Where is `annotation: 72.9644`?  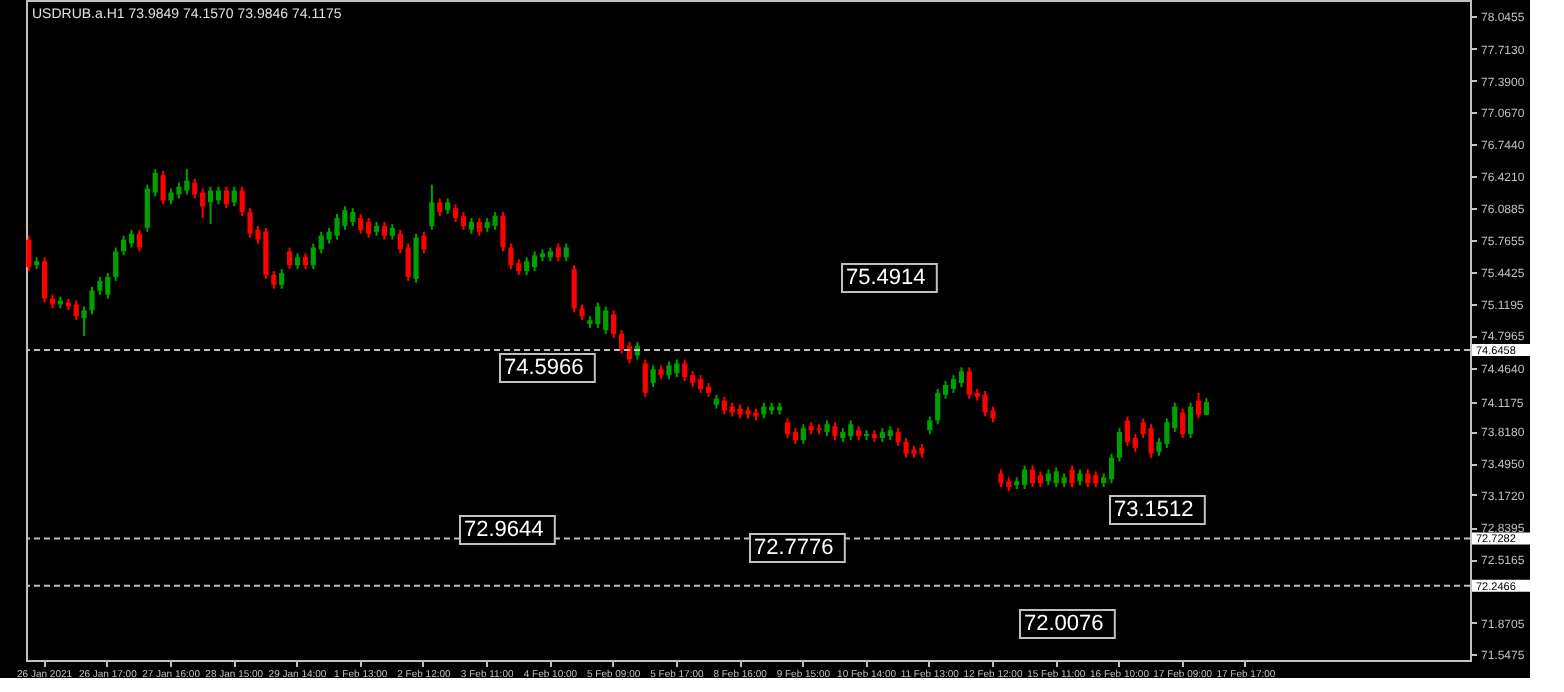
annotation: 72.9644 is located at coordinates (504, 530).